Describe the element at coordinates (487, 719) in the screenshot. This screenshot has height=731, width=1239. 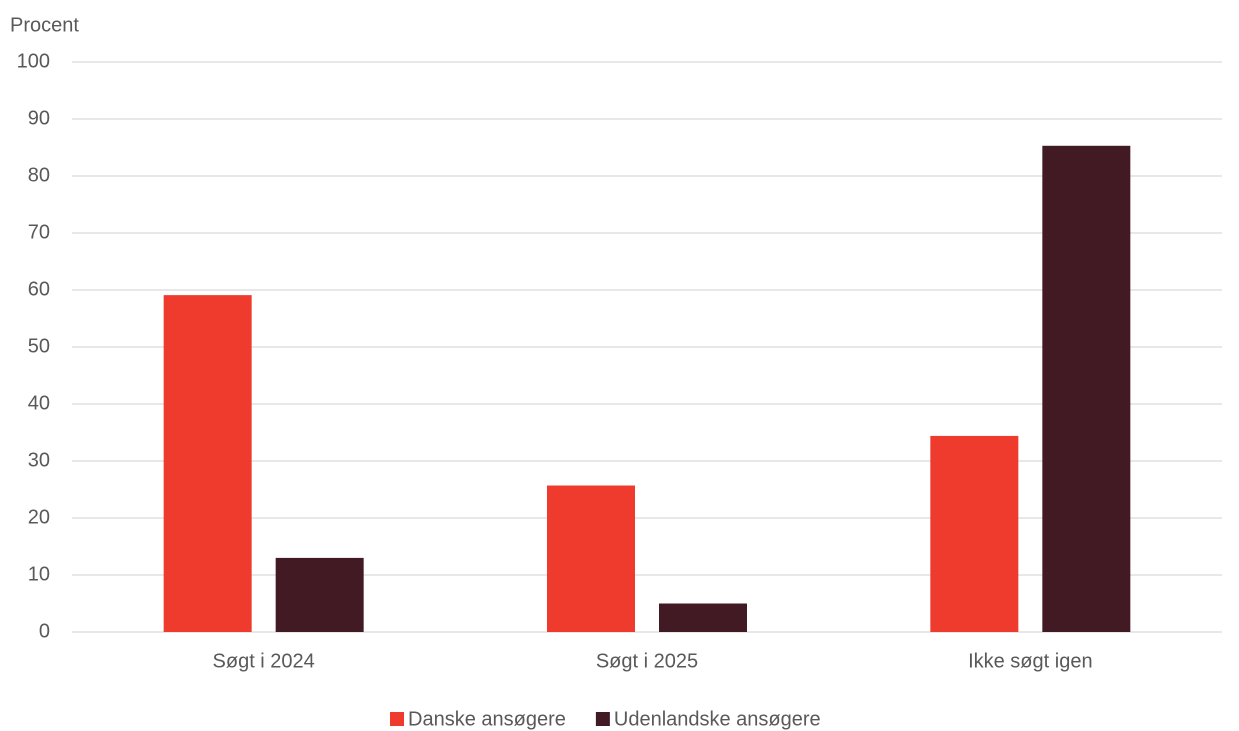
I see `legend-label: Danske ansøgere` at that location.